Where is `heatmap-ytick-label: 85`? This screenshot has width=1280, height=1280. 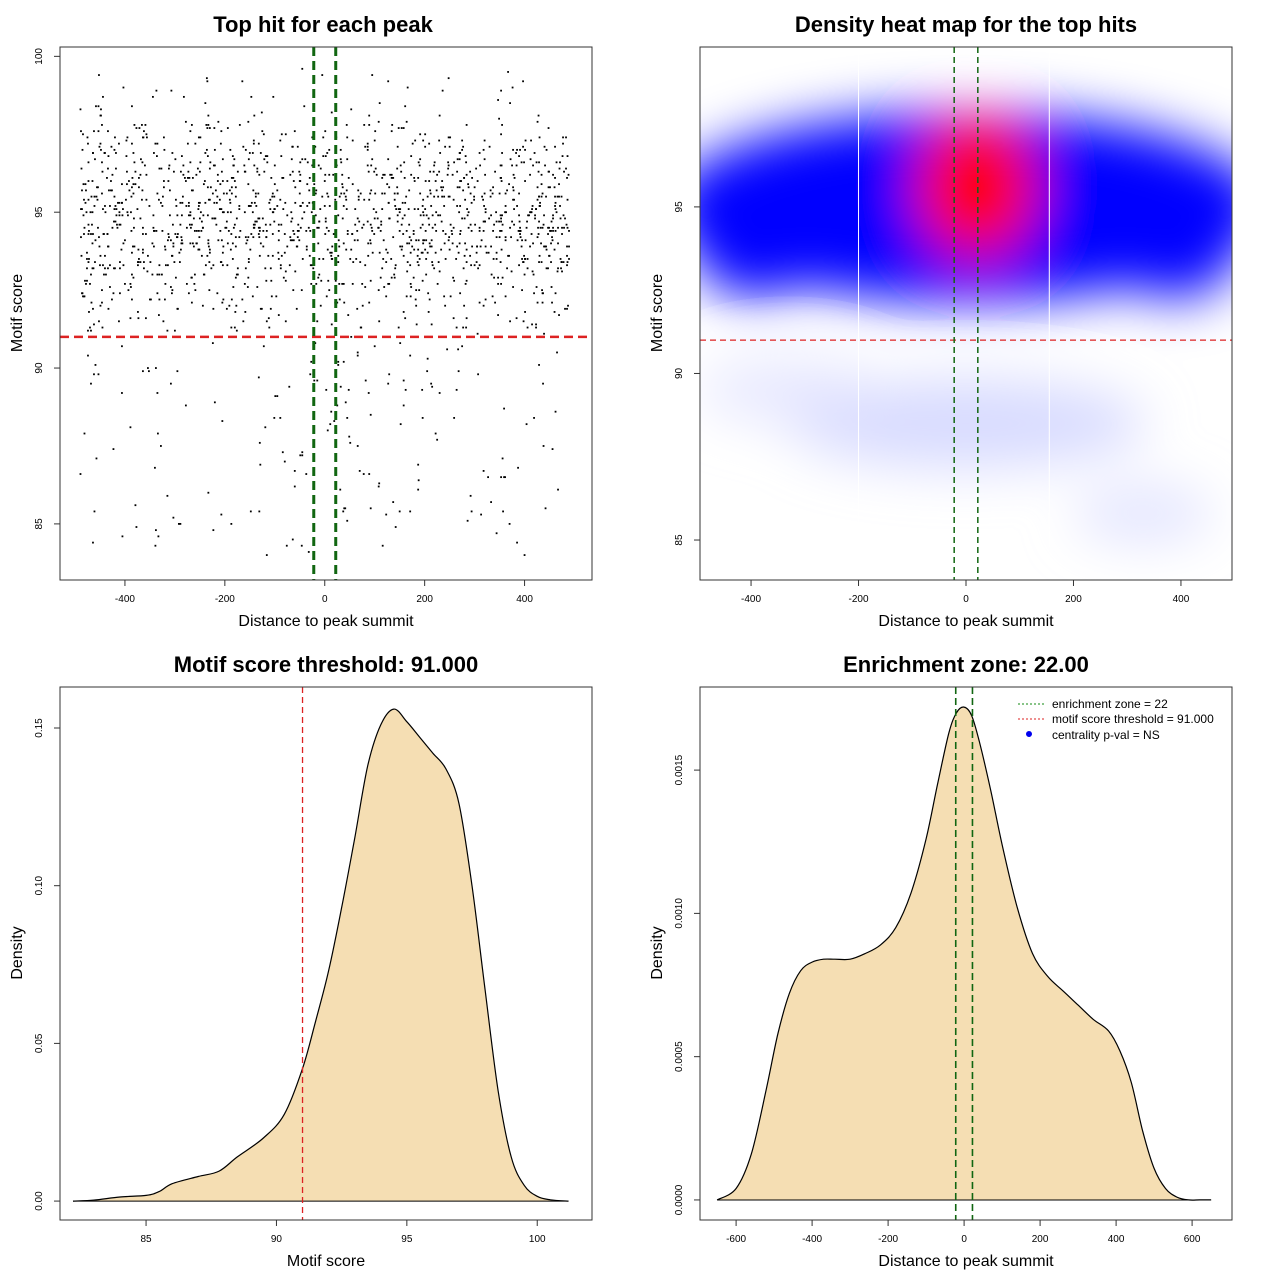
heatmap-ytick-label: 85 is located at coordinates (679, 540).